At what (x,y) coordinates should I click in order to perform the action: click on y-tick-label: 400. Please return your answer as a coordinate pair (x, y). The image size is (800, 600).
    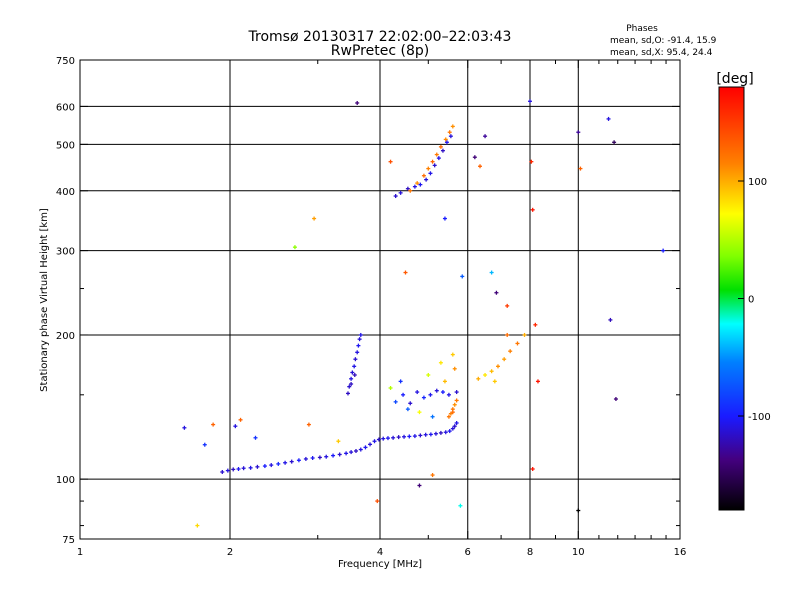
    Looking at the image, I should click on (65, 192).